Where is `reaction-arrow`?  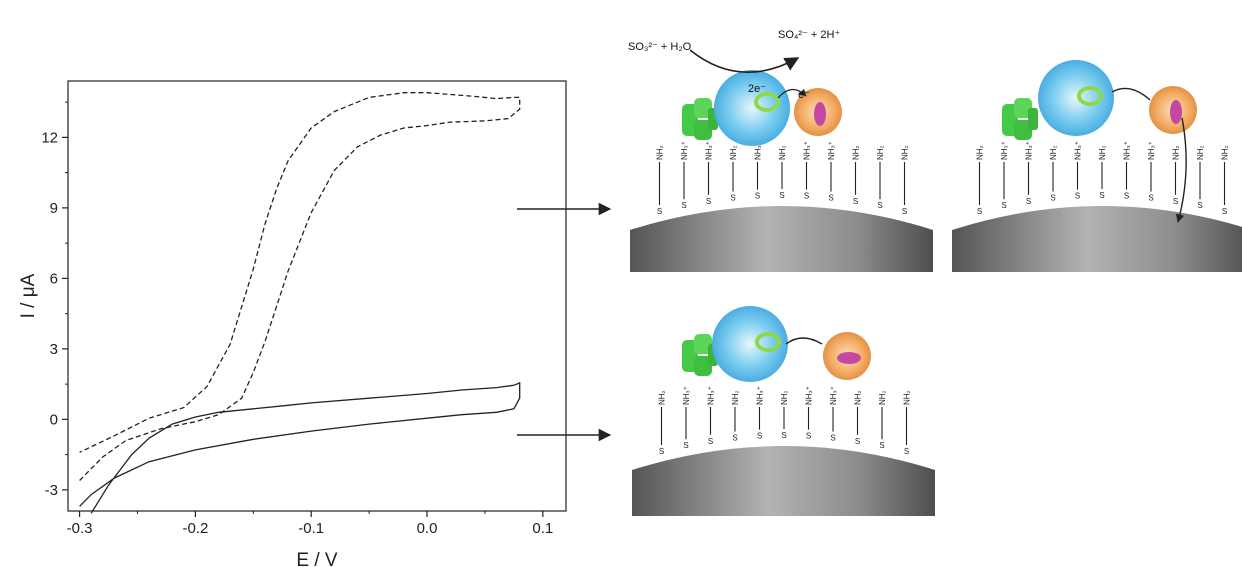
reaction-arrow is located at coordinates (744, 61).